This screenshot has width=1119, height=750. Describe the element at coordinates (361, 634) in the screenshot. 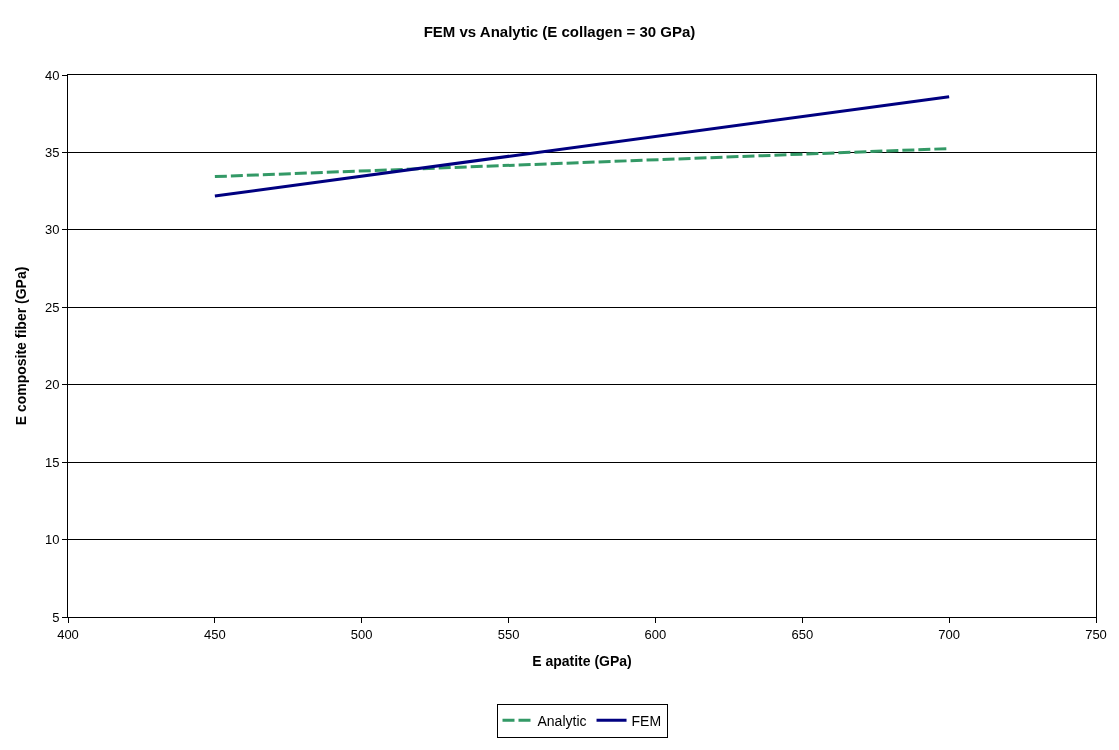

I see `x-tick-label: 500` at that location.